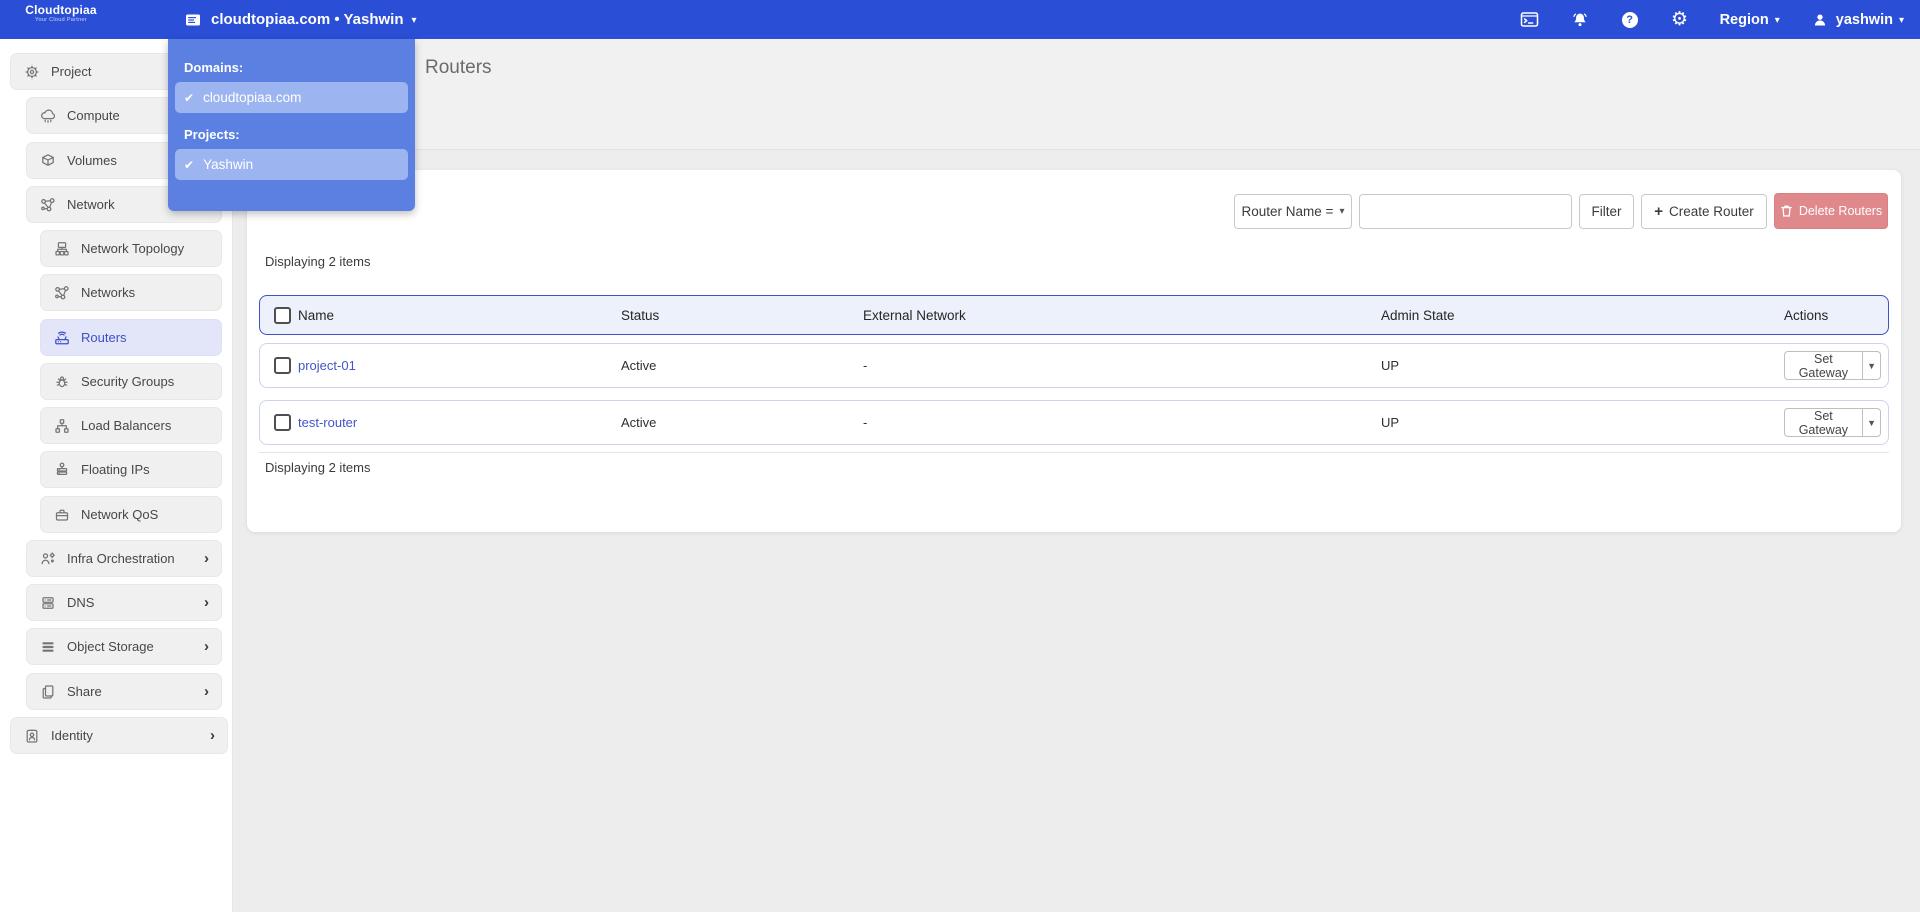 Image resolution: width=1920 pixels, height=912 pixels. What do you see at coordinates (48, 161) in the screenshot?
I see `volumes-icon` at bounding box center [48, 161].